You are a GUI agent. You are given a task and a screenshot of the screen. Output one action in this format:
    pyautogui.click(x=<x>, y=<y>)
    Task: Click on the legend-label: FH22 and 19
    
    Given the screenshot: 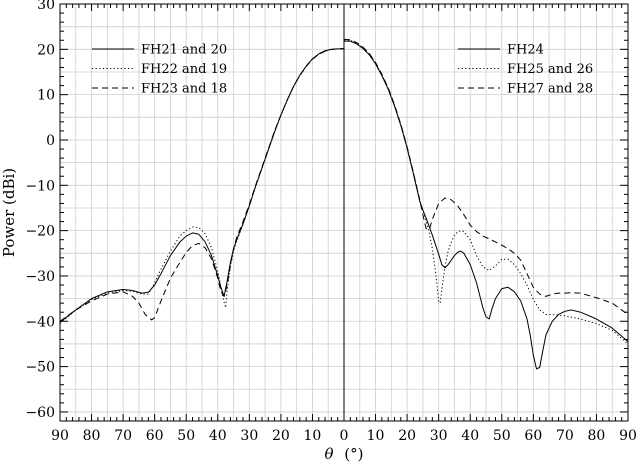 What is the action you would take?
    pyautogui.click(x=184, y=69)
    